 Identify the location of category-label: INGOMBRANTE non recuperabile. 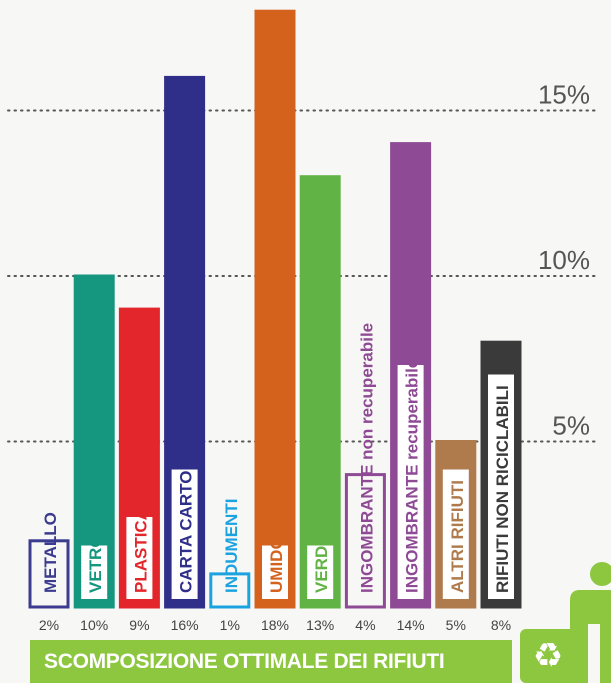
(366, 458).